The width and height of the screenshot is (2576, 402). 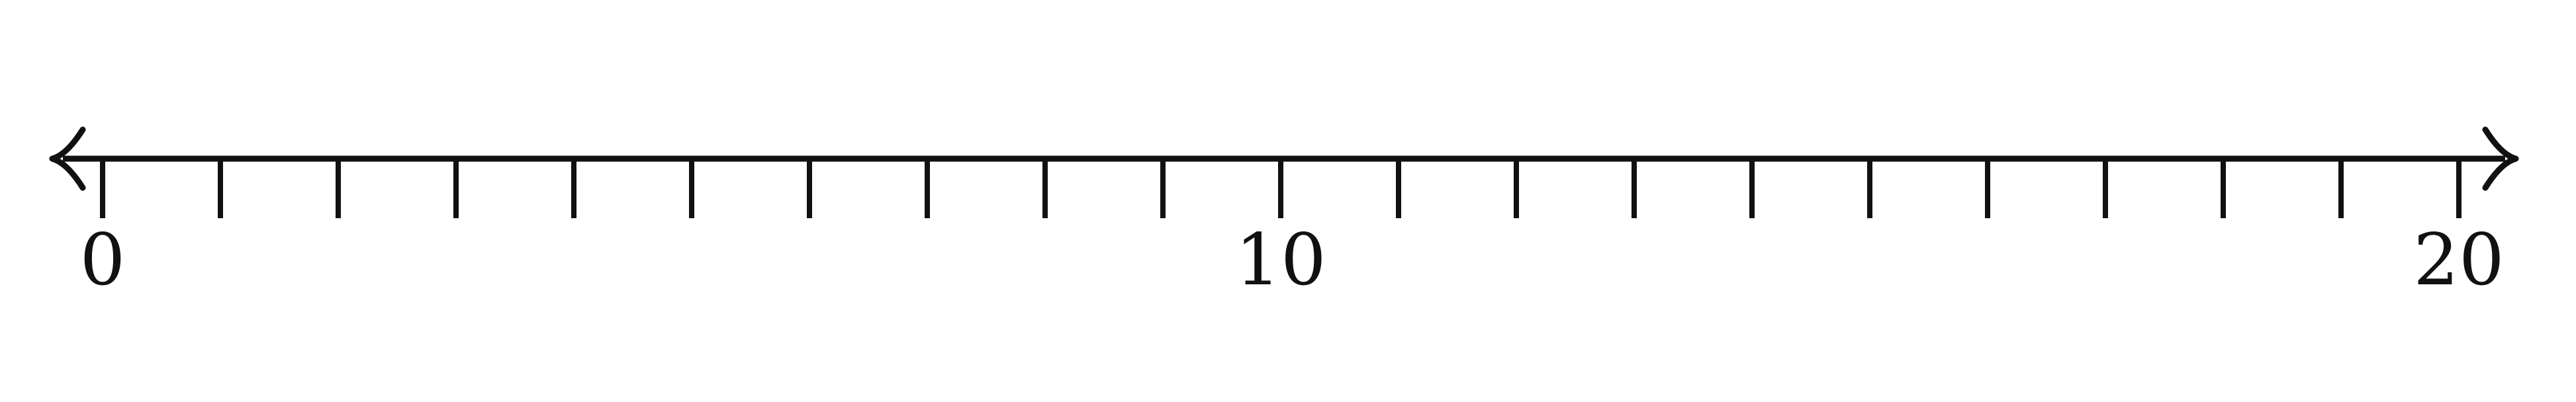 What do you see at coordinates (1280, 260) in the screenshot?
I see `tick-label-10: 10` at bounding box center [1280, 260].